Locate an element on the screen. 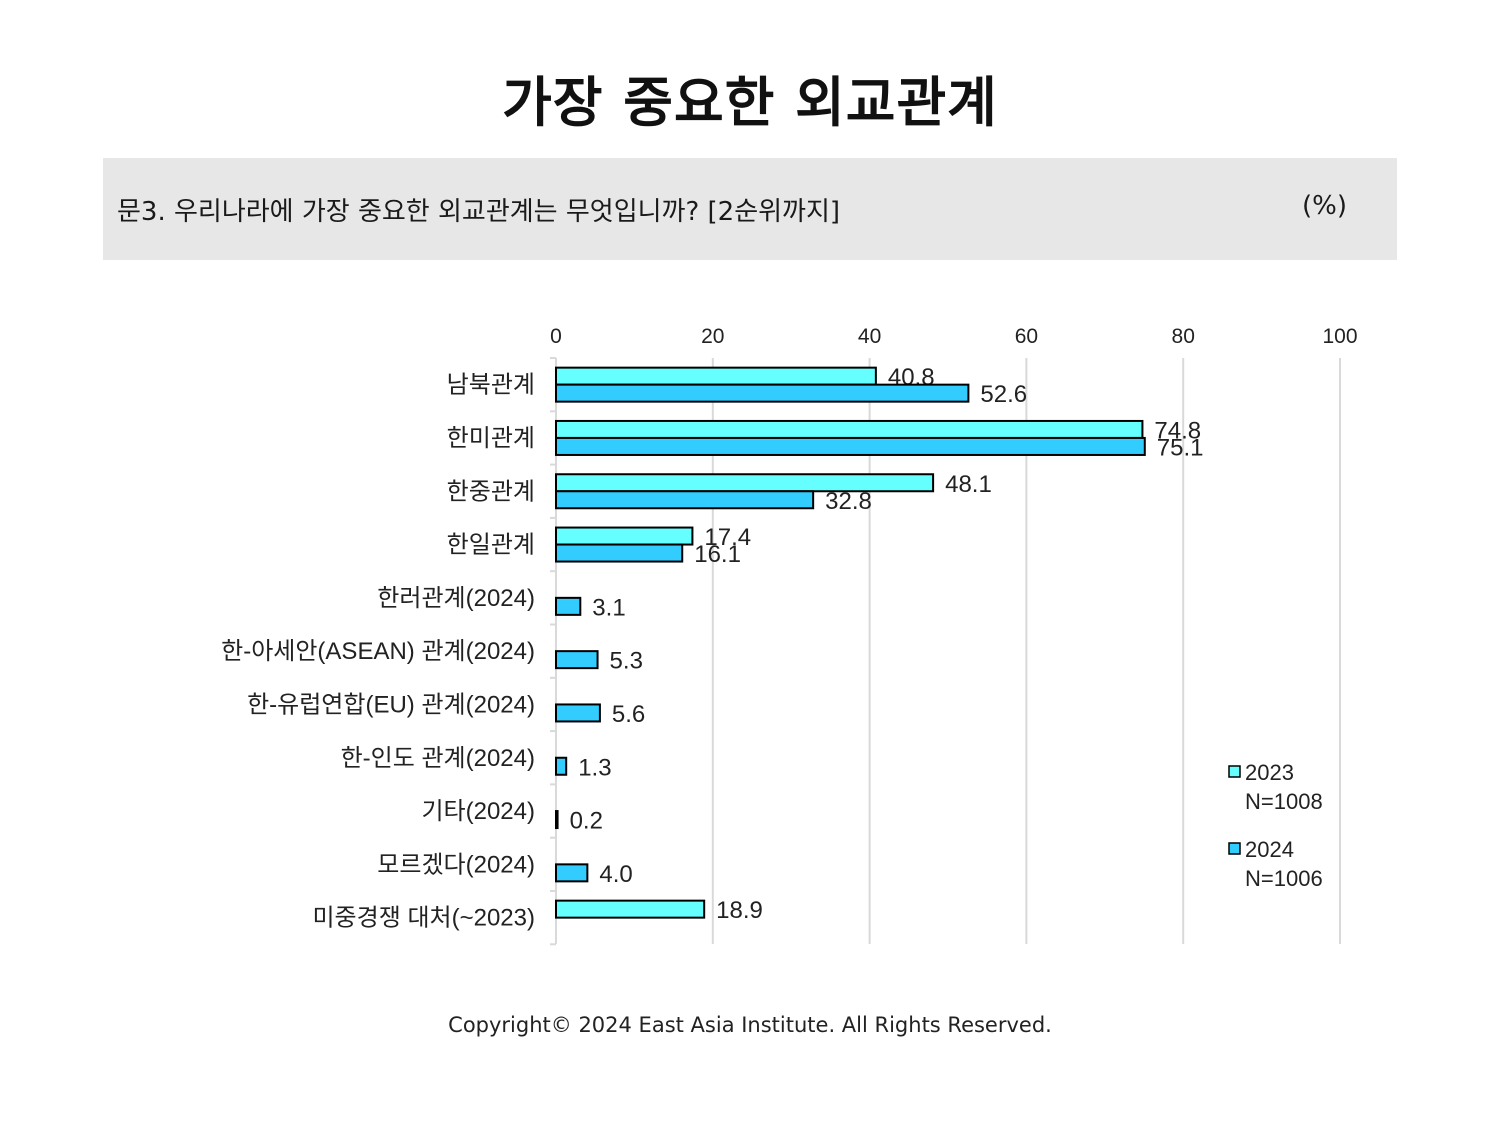 This screenshot has width=1500, height=1125. category-label: 미중경쟁 대처(~2023) is located at coordinates (423, 918).